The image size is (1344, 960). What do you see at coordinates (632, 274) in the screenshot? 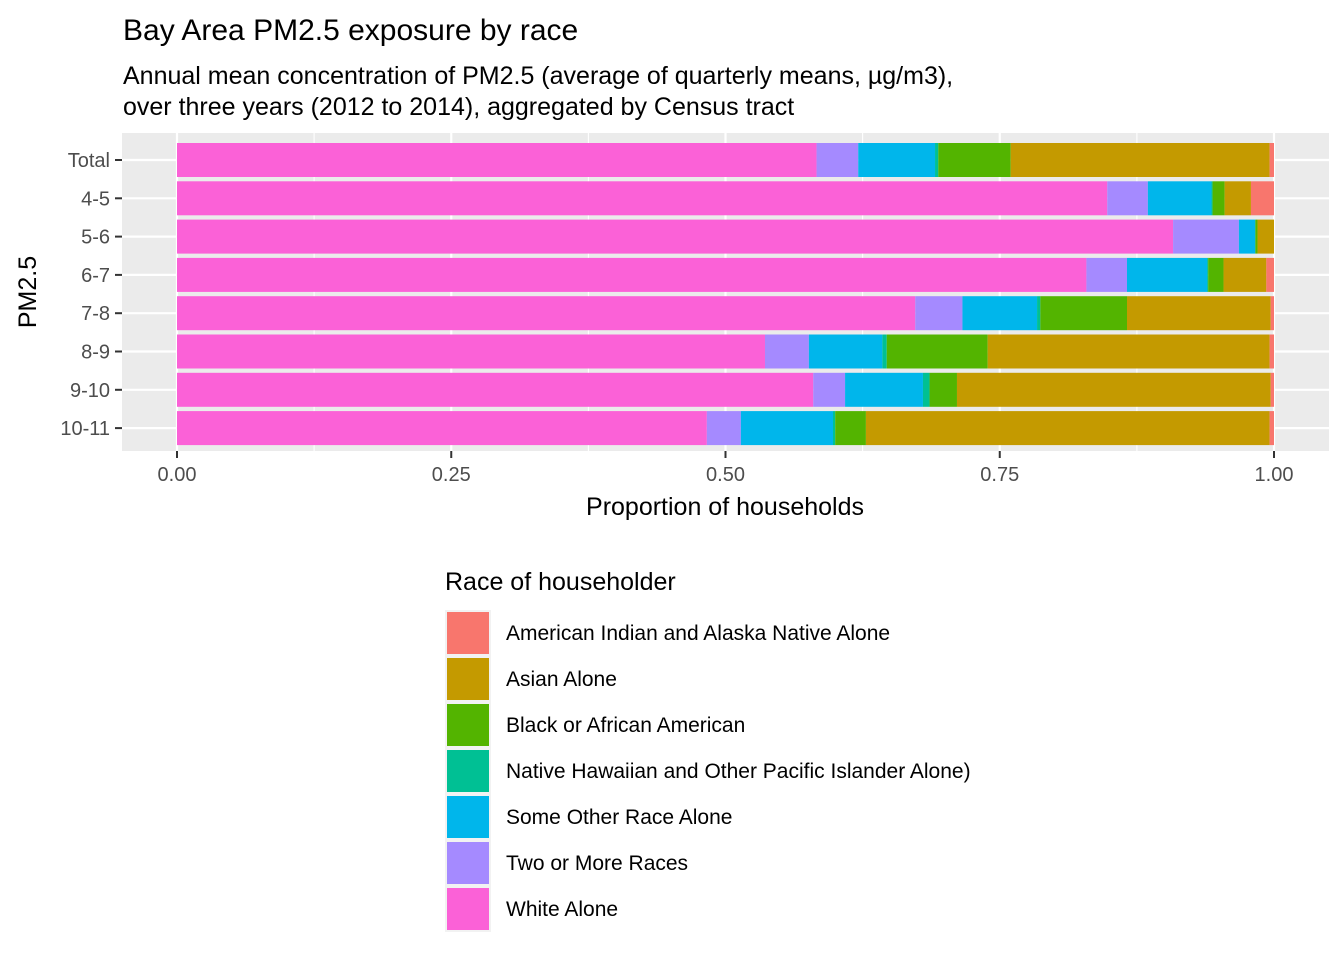
I see `bar-segment-6-7-white-alone` at bounding box center [632, 274].